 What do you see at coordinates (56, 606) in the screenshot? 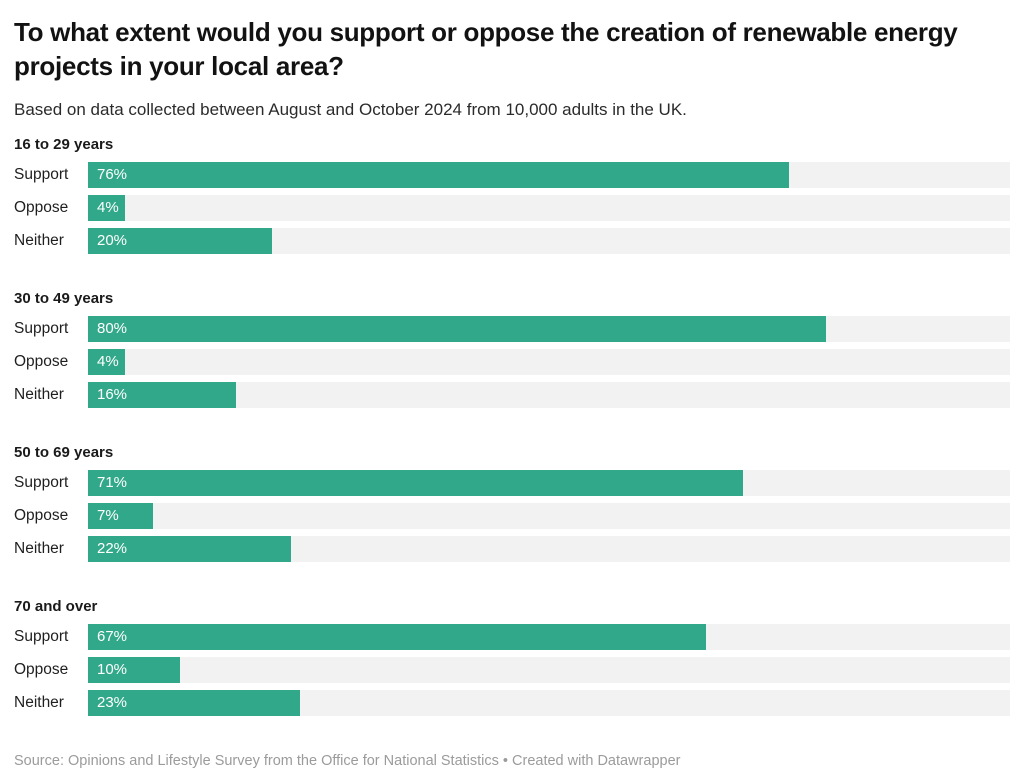
I see `group-label: 70 and over` at bounding box center [56, 606].